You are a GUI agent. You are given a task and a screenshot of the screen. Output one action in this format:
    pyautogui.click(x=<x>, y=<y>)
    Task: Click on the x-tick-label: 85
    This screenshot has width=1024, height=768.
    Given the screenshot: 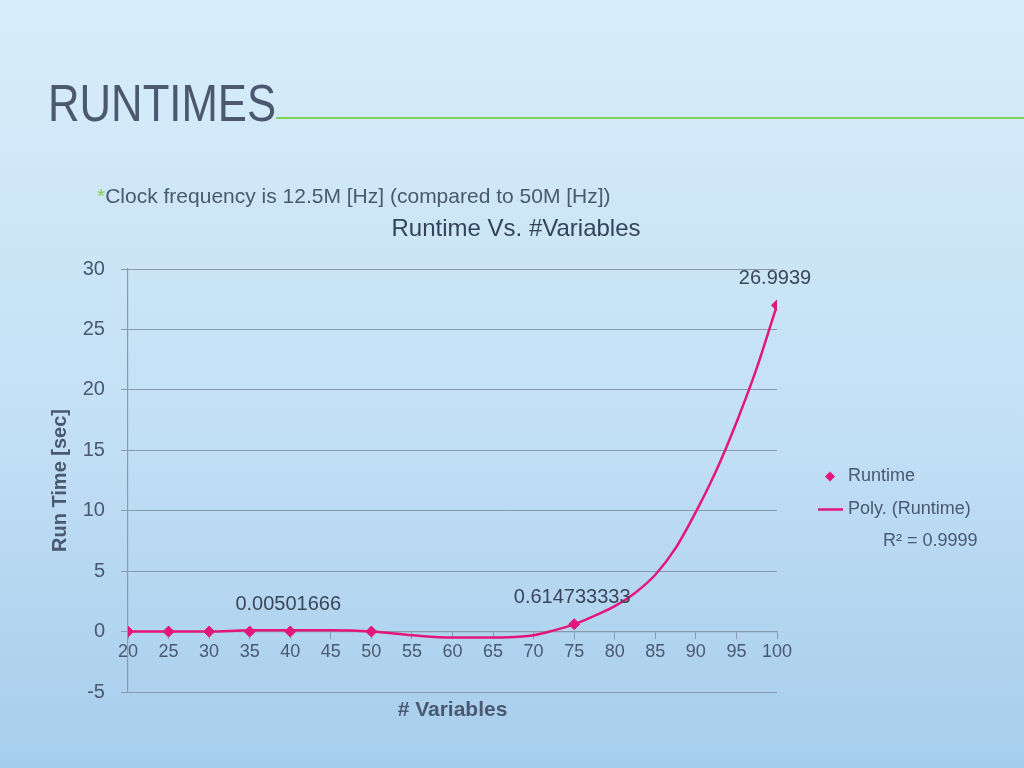 What is the action you would take?
    pyautogui.click(x=655, y=651)
    